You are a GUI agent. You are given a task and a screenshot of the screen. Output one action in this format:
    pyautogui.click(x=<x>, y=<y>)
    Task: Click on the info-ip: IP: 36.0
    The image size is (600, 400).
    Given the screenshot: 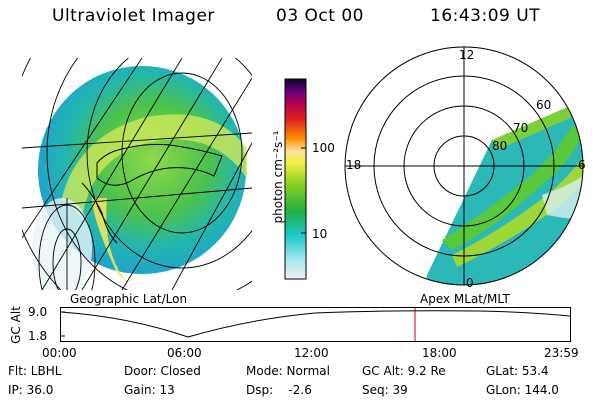 What is the action you would take?
    pyautogui.click(x=31, y=390)
    